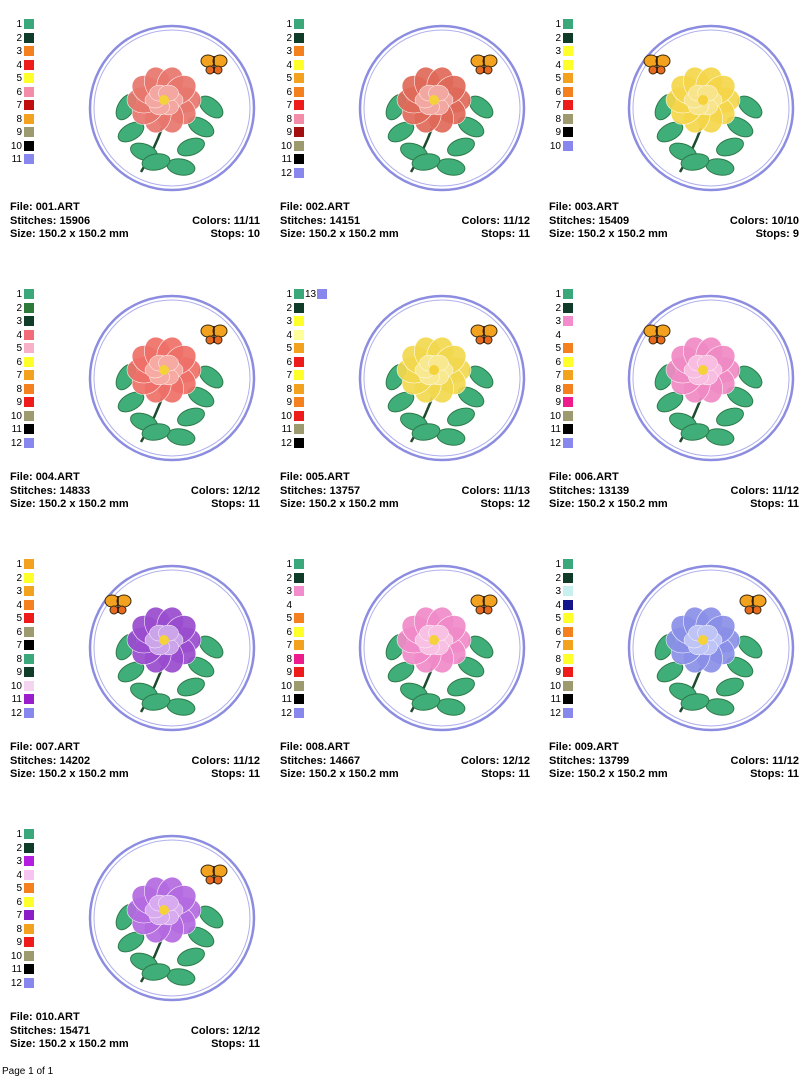 The image size is (807, 1080). Describe the element at coordinates (135, 1018) in the screenshot. I see `info-row: File: 010.ART` at that location.